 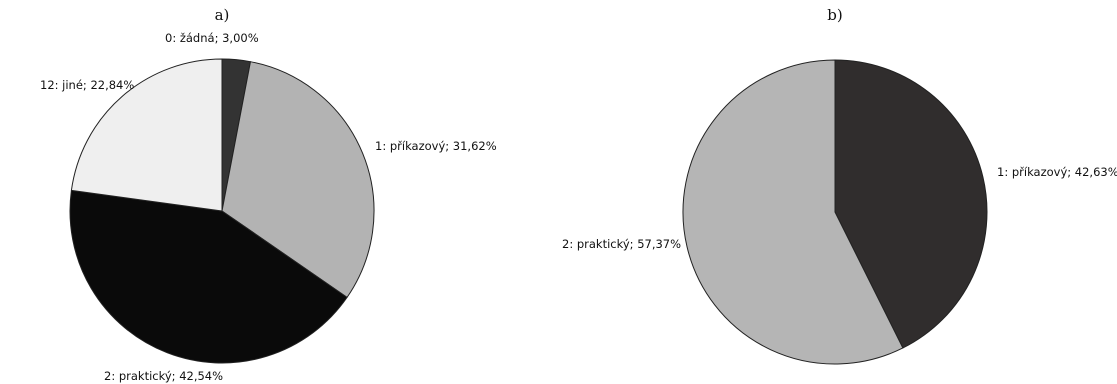 What do you see at coordinates (222, 15) in the screenshot?
I see `chart-a-title: a)` at bounding box center [222, 15].